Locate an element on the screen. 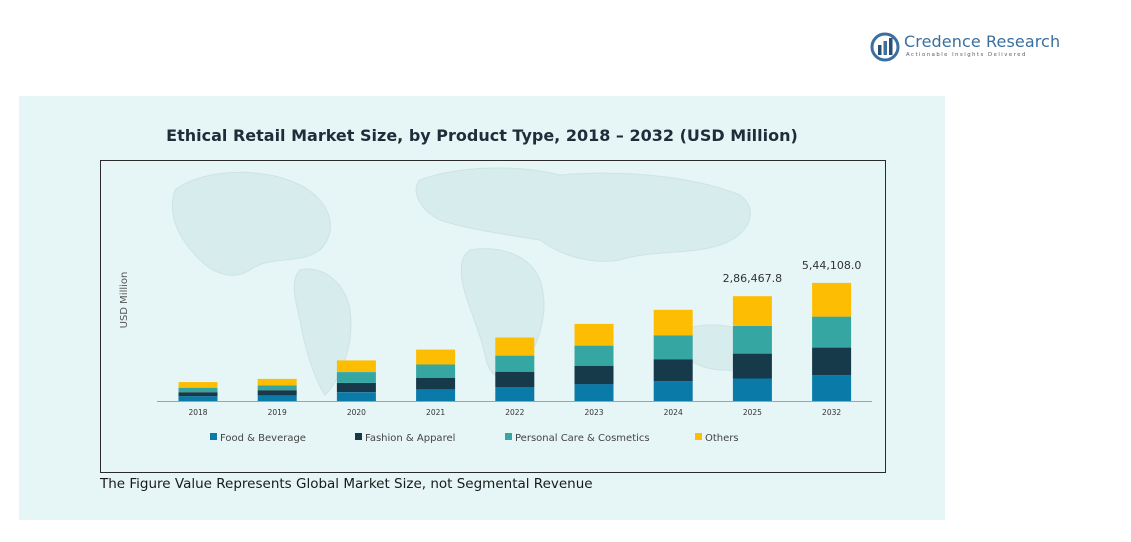 The height and width of the screenshot is (542, 1131). y-axis-label: USD Million is located at coordinates (124, 300).